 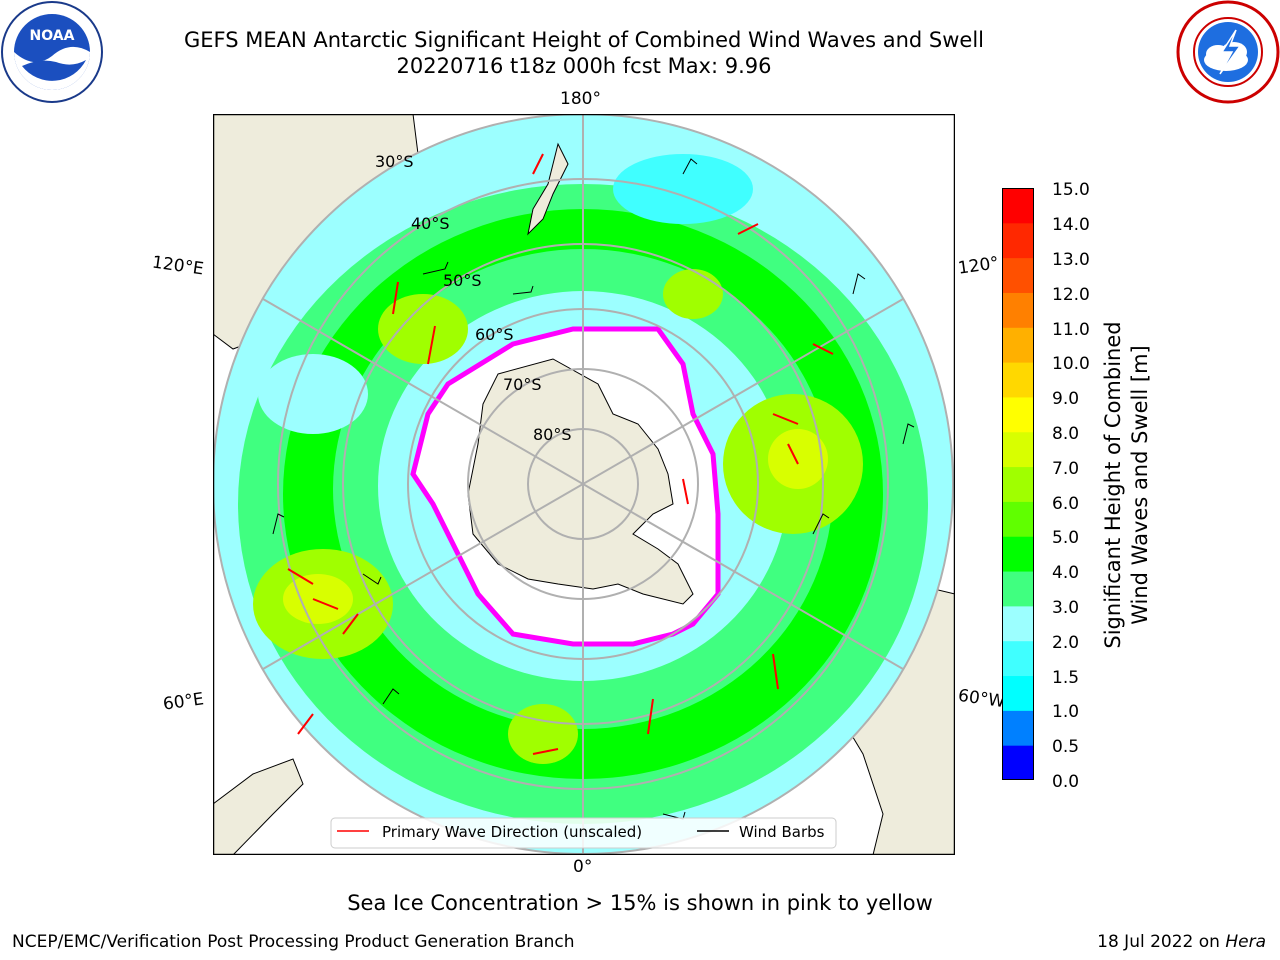 I want to click on footer-host: Hera, so click(x=1245, y=942).